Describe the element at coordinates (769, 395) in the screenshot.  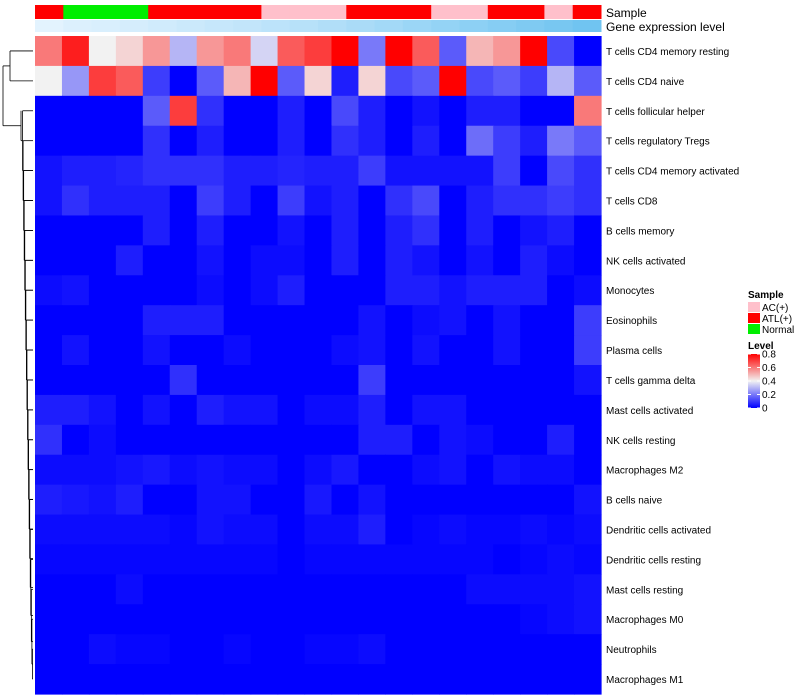
I see `level-tick-label: 0.2` at that location.